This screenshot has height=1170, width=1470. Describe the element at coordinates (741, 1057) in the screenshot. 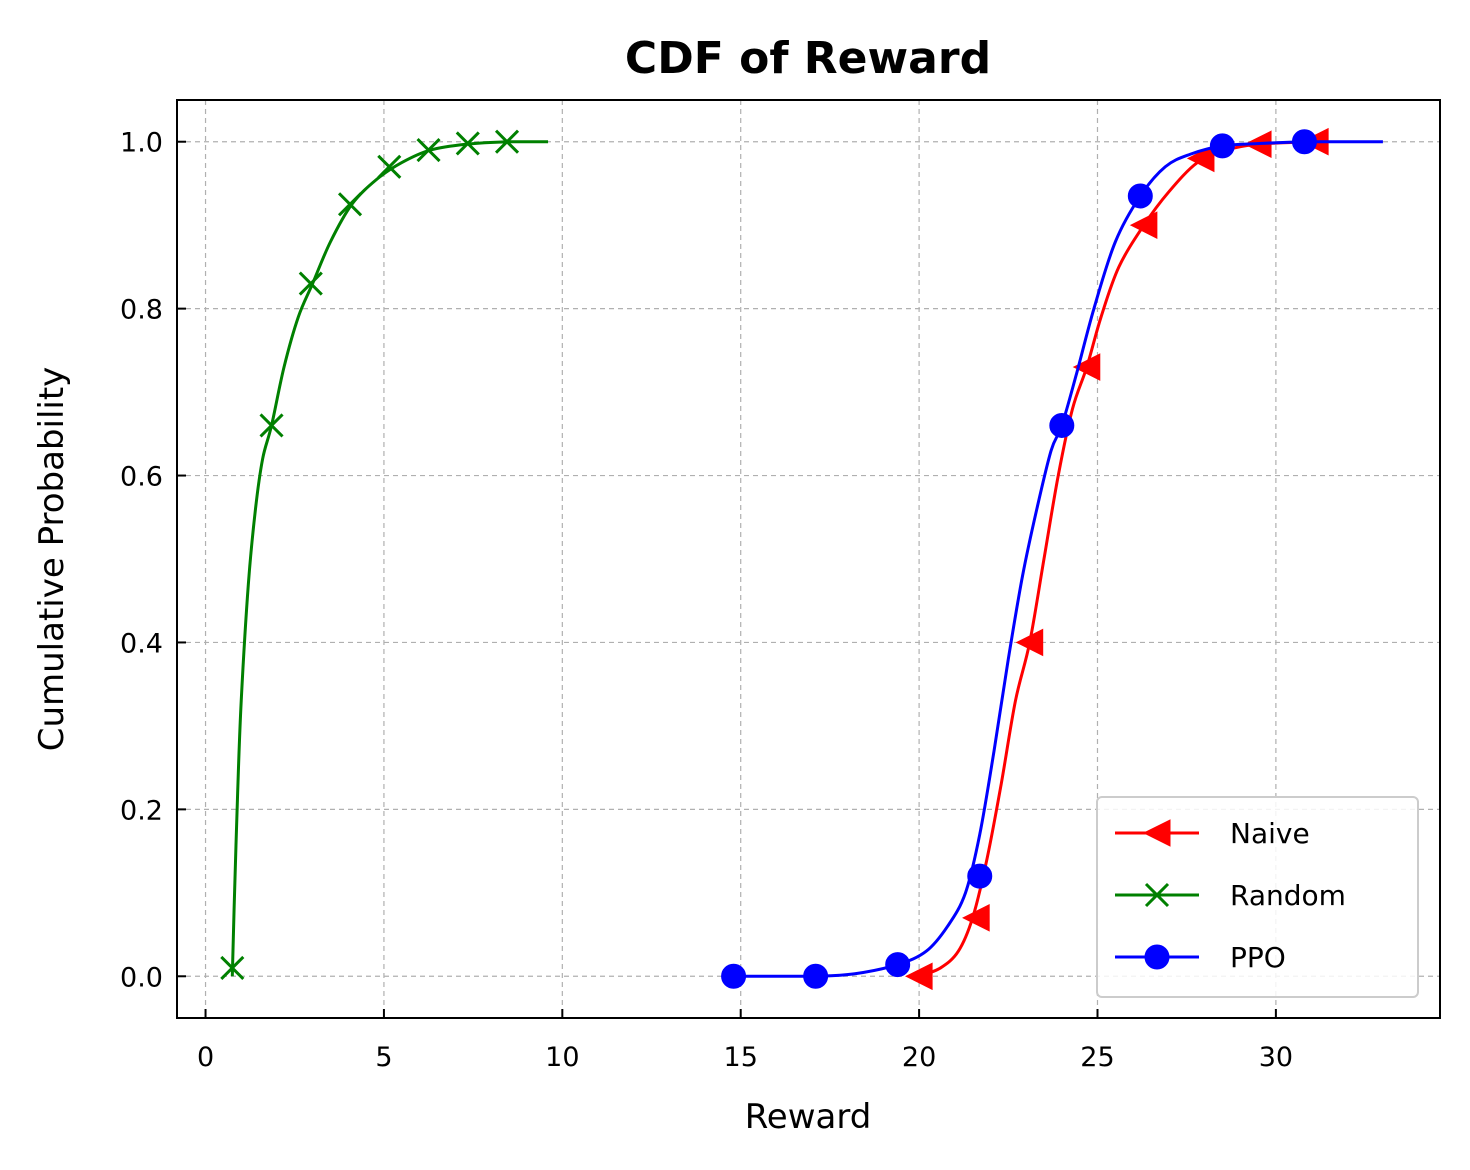

I see `x-tick-label: 15` at that location.